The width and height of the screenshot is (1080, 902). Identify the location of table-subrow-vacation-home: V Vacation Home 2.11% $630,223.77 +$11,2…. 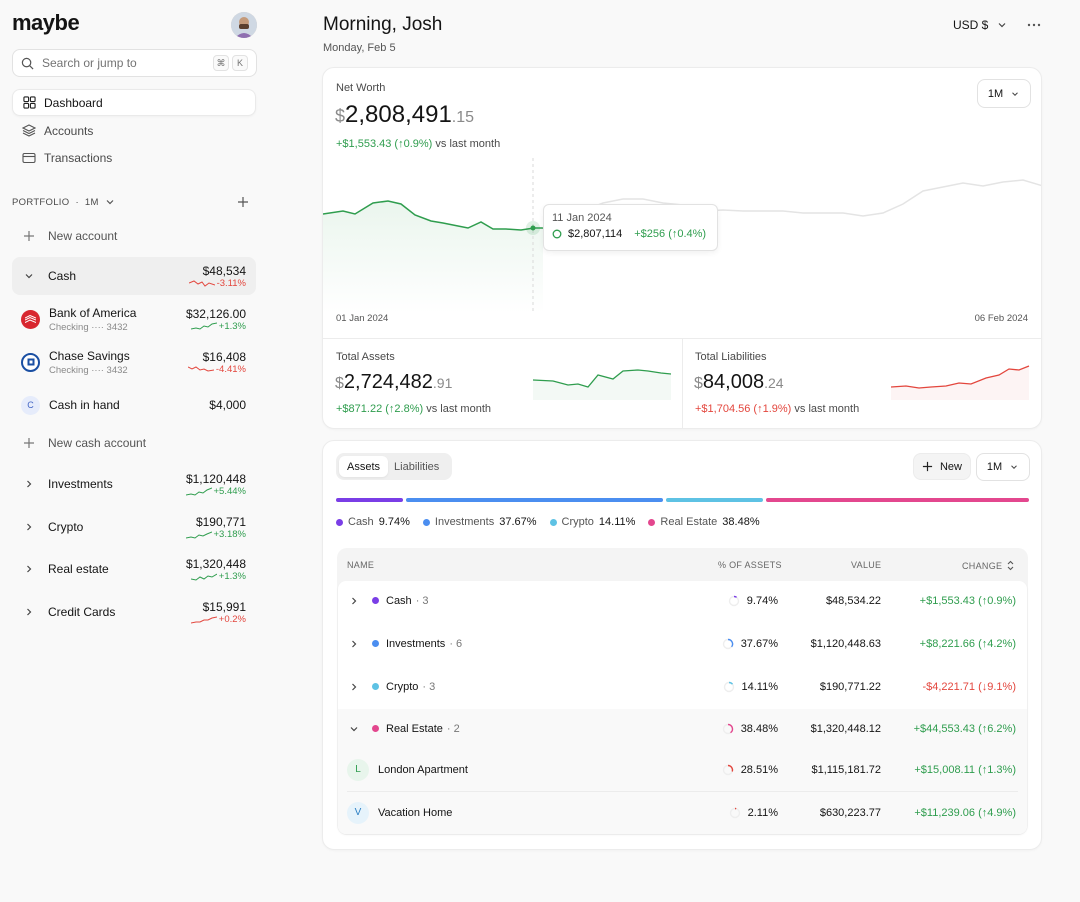
(683, 812).